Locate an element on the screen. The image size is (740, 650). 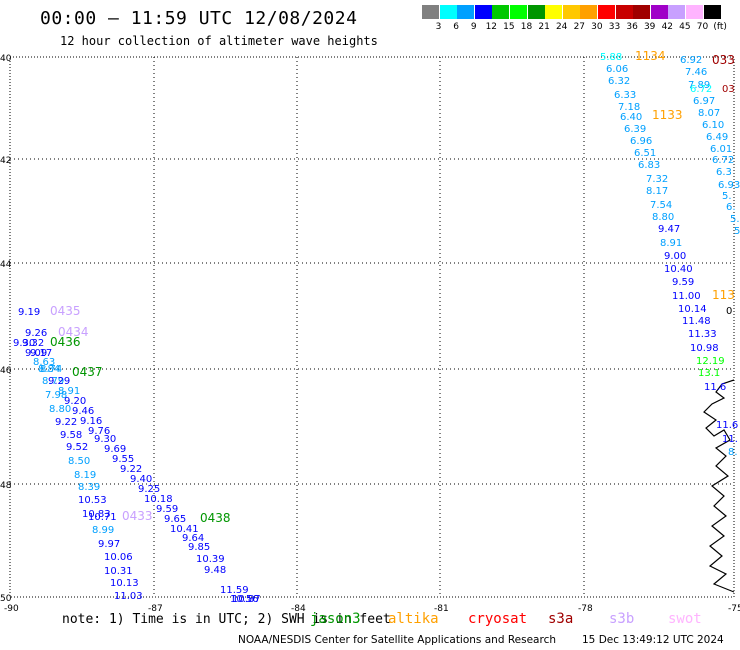
track-label: 6.49 is located at coordinates (717, 137).